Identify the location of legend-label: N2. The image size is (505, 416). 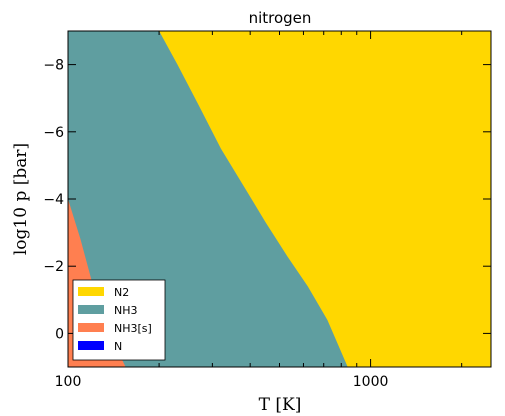
(121, 292).